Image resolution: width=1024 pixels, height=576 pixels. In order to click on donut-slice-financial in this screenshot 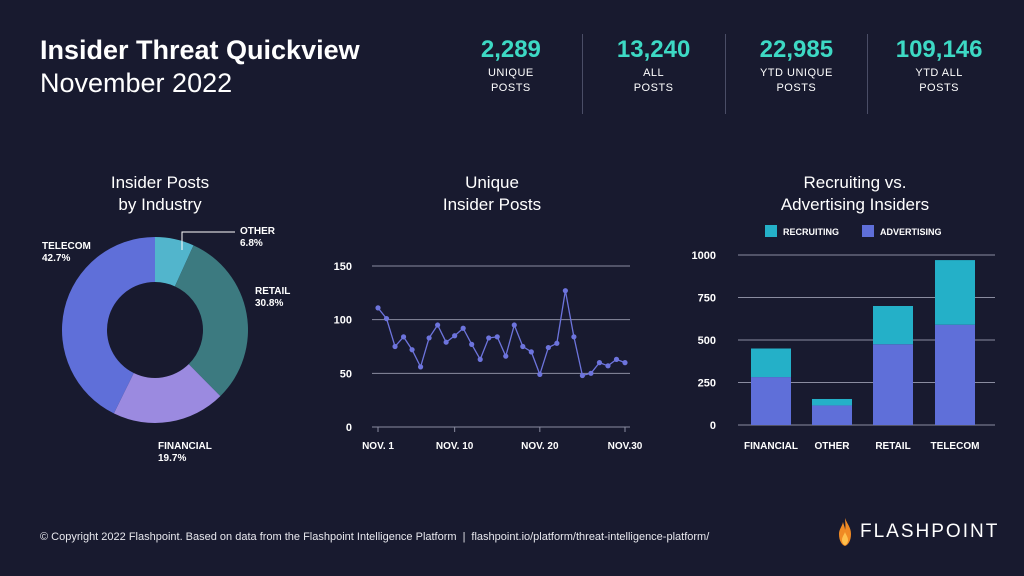, I will do `click(167, 393)`.